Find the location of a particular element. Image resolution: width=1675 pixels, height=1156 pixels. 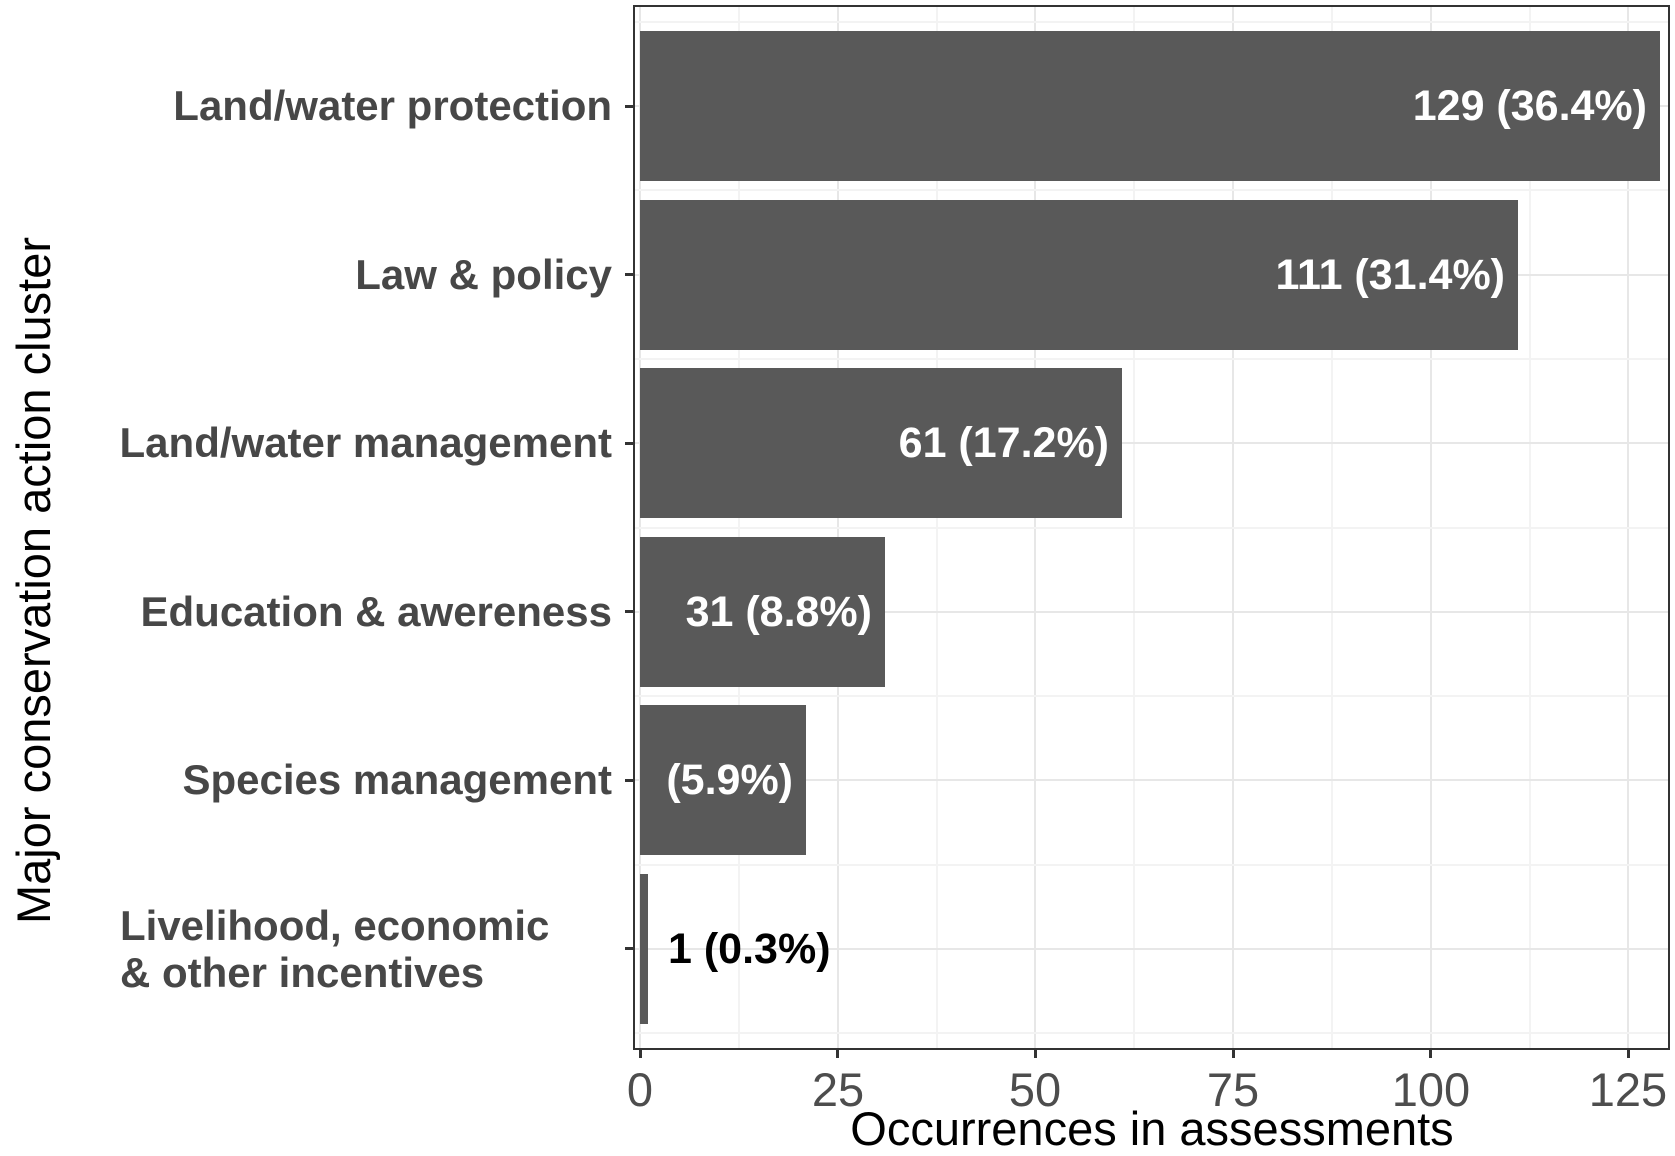

bar-value-label: (5.9%) is located at coordinates (729, 780).